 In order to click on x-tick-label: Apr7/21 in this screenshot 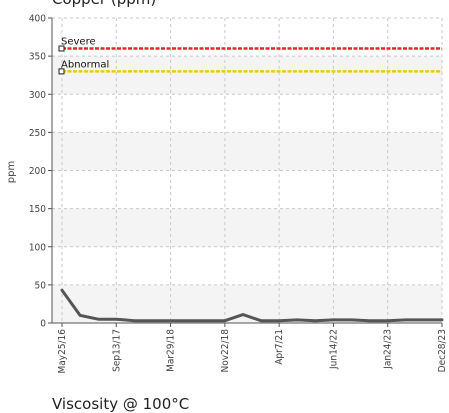, I will do `click(279, 347)`.